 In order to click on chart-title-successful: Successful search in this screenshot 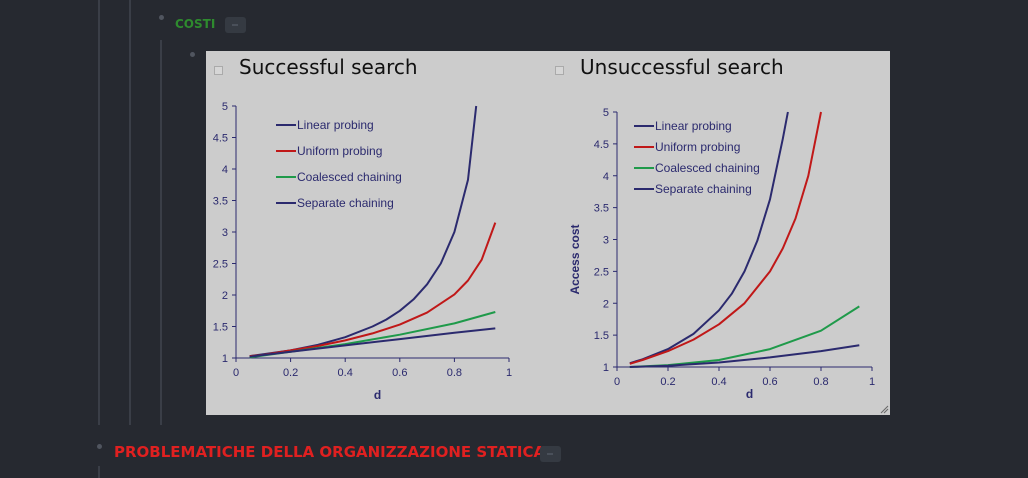, I will do `click(328, 67)`.